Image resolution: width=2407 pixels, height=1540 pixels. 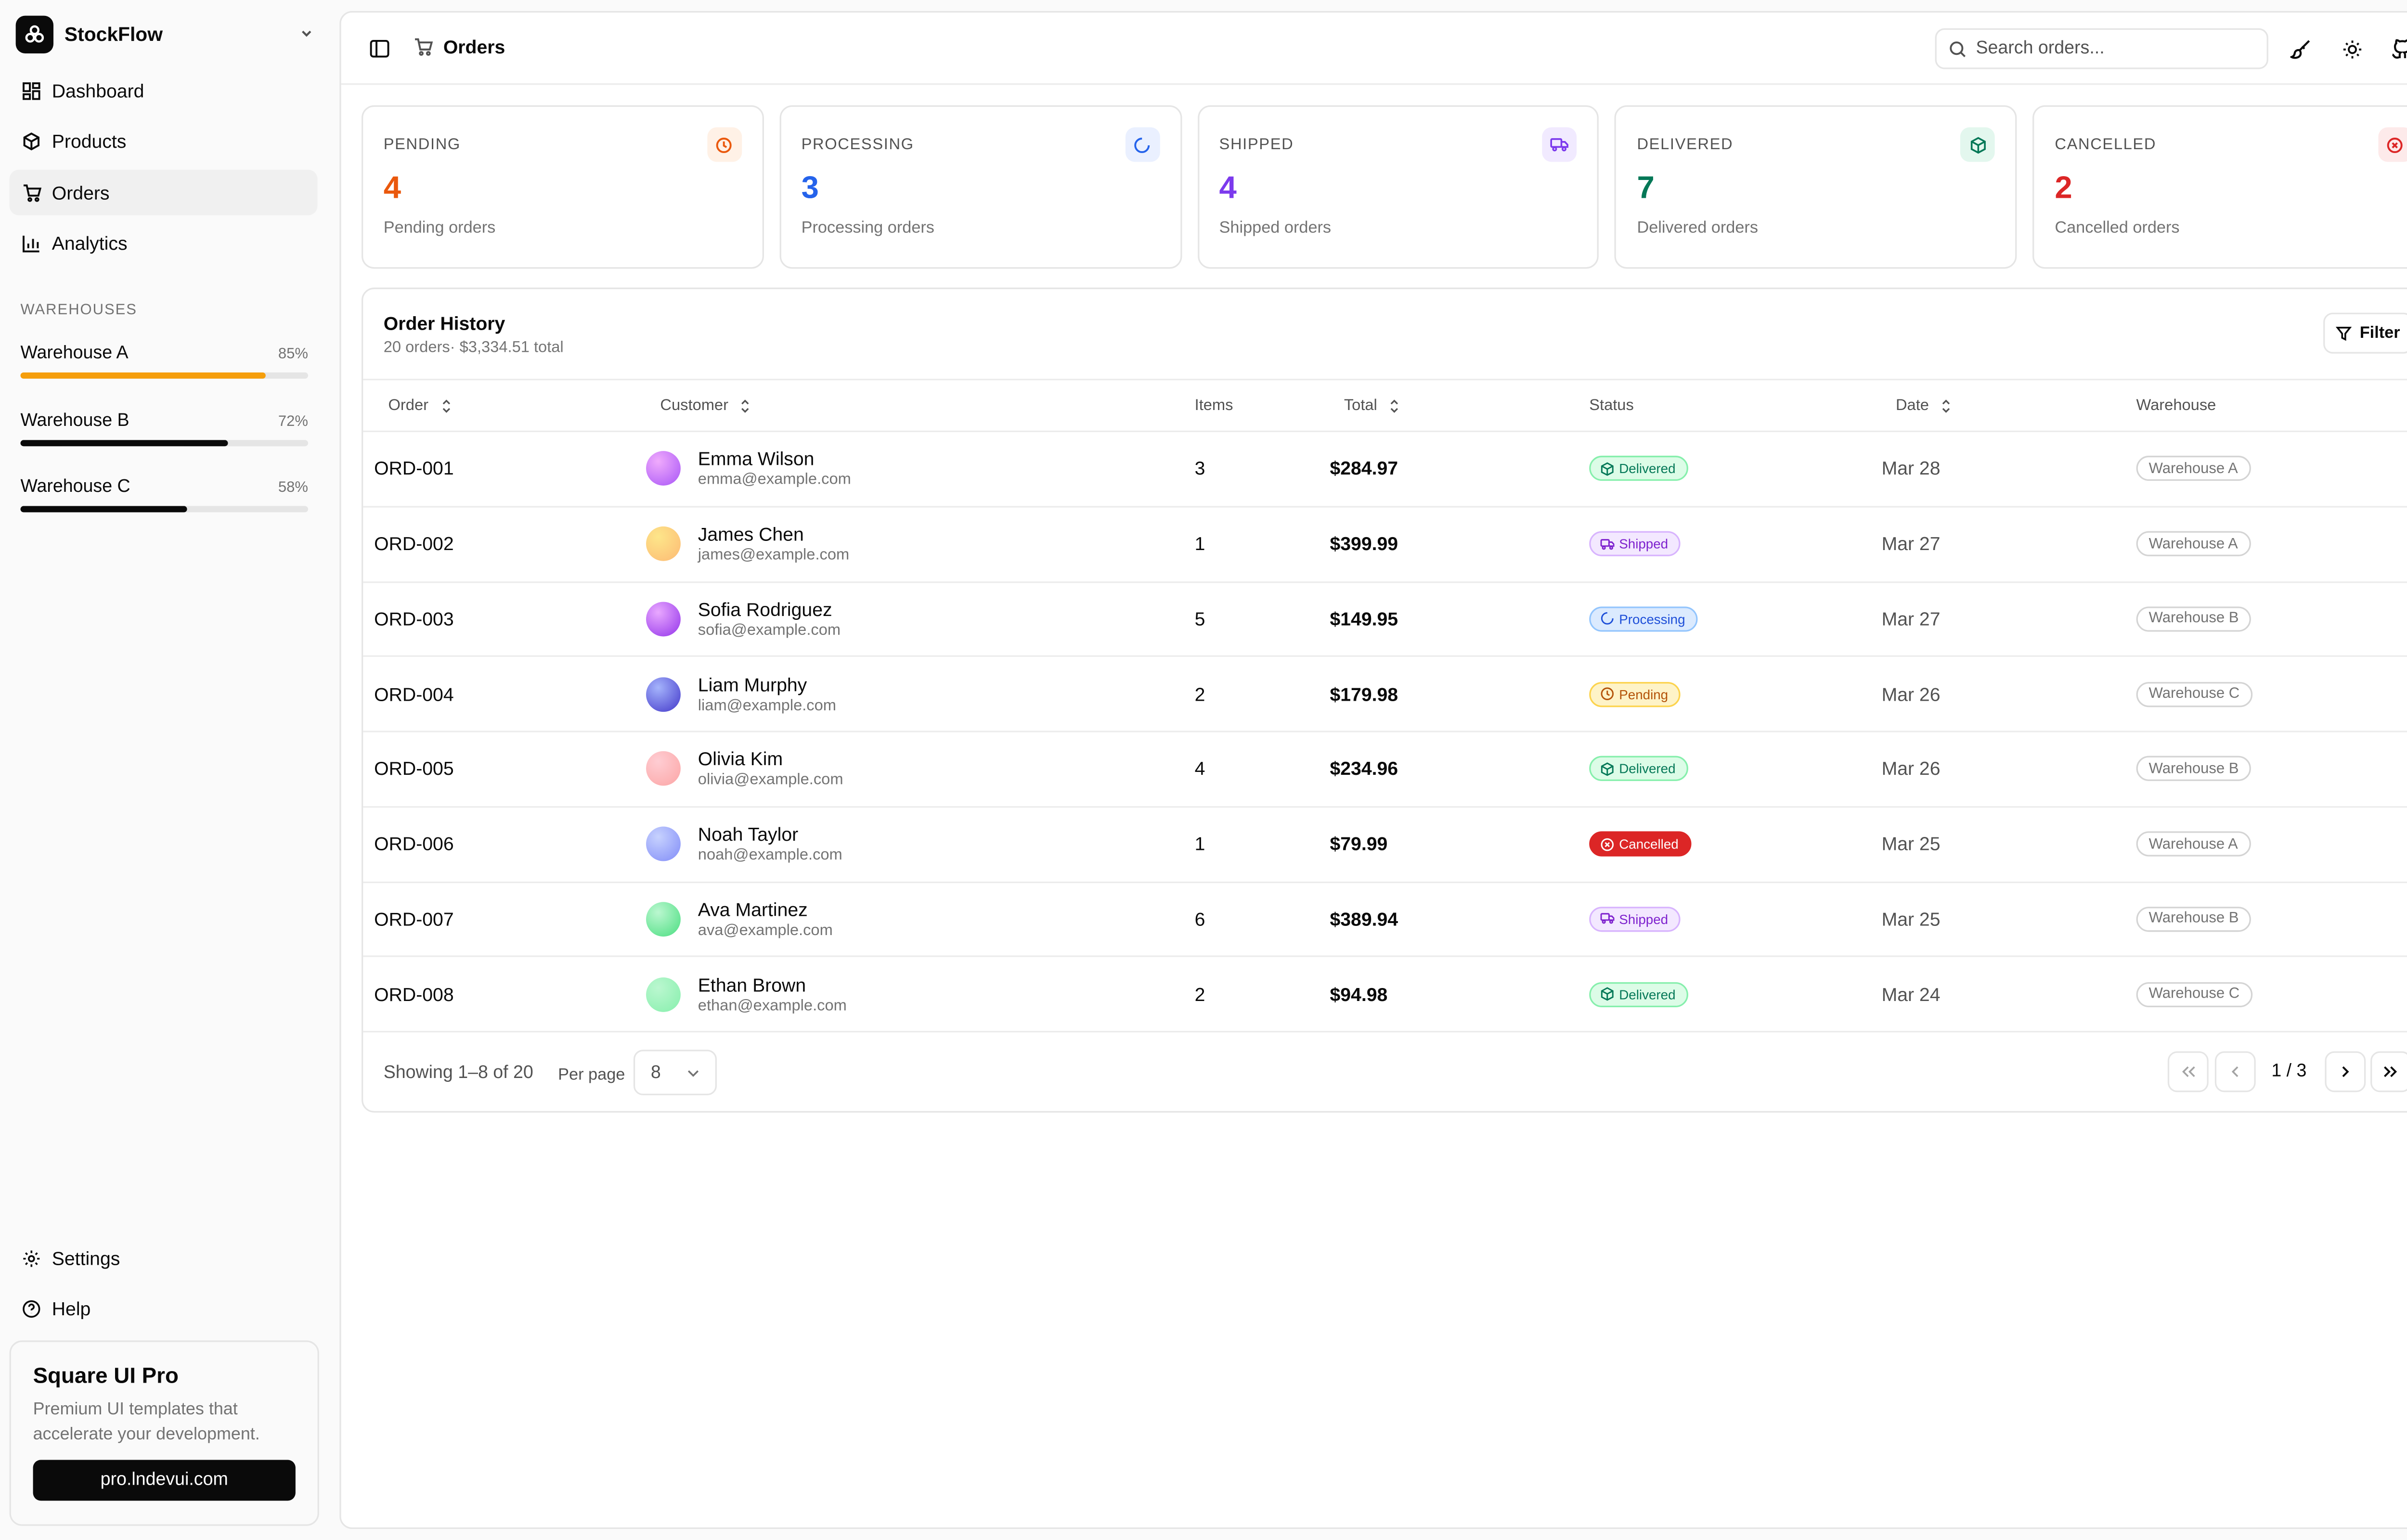 I want to click on customer-email: noah@example.com, so click(x=770, y=856).